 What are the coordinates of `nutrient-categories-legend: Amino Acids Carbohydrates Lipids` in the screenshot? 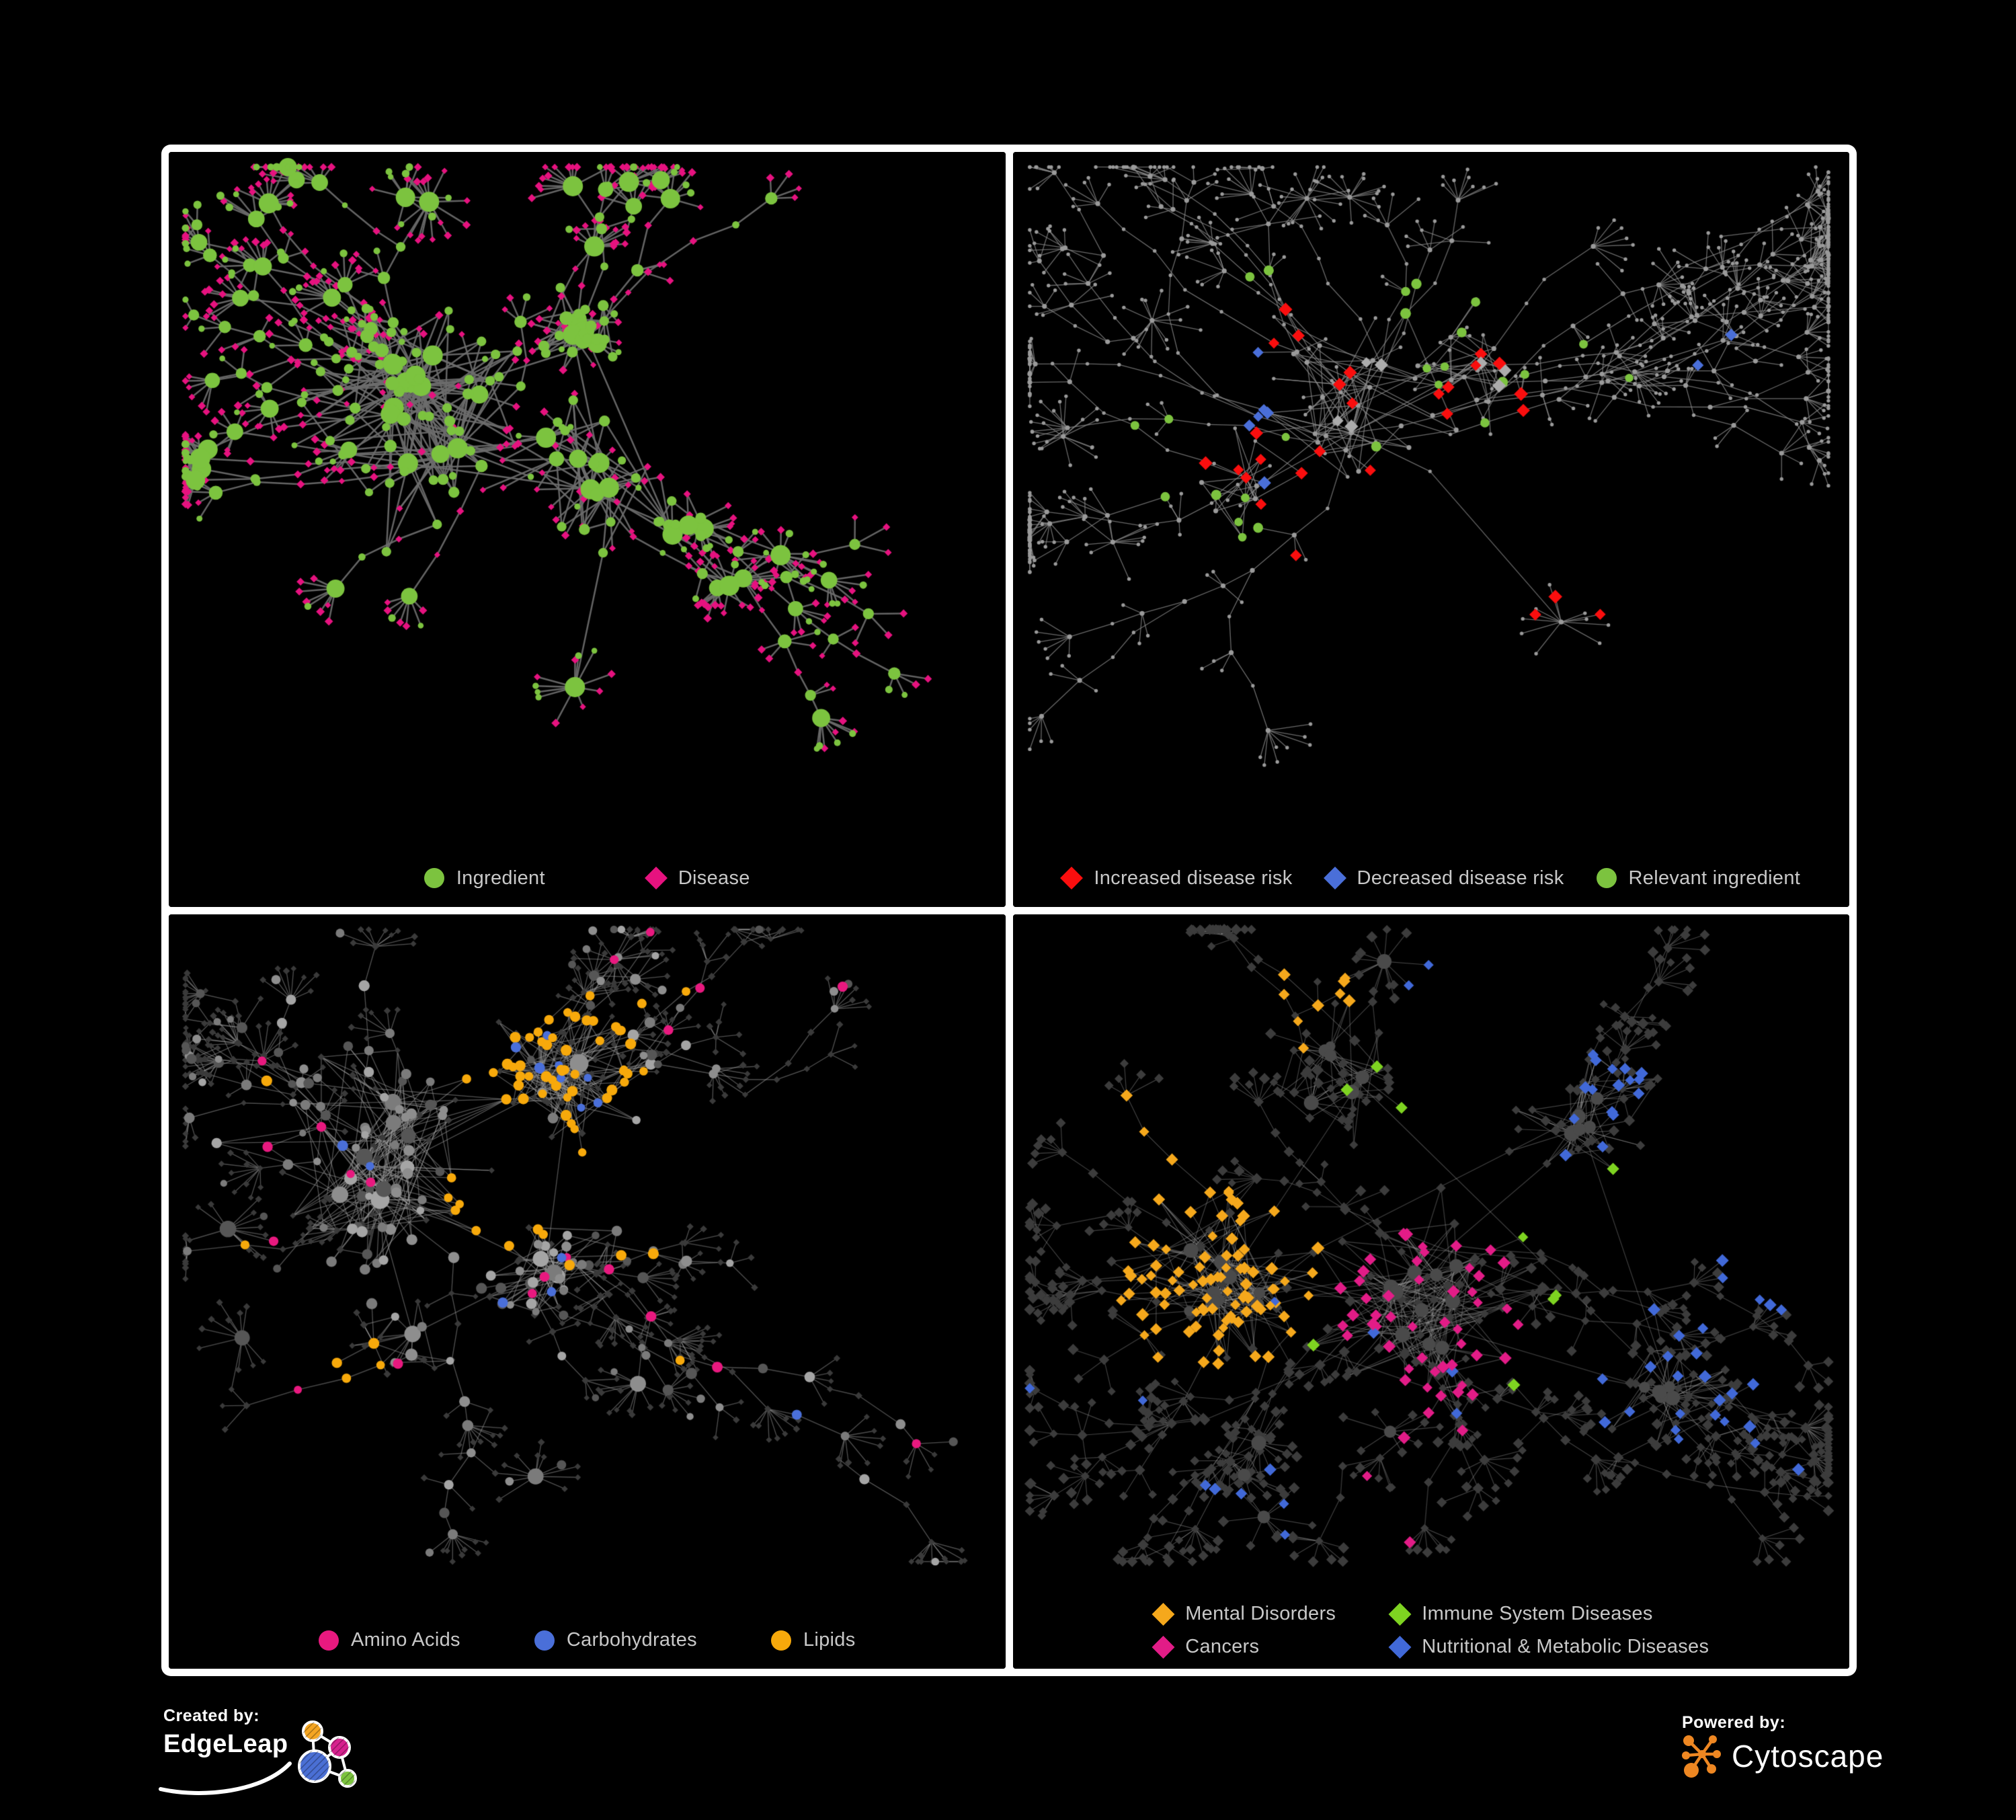 It's located at (587, 1640).